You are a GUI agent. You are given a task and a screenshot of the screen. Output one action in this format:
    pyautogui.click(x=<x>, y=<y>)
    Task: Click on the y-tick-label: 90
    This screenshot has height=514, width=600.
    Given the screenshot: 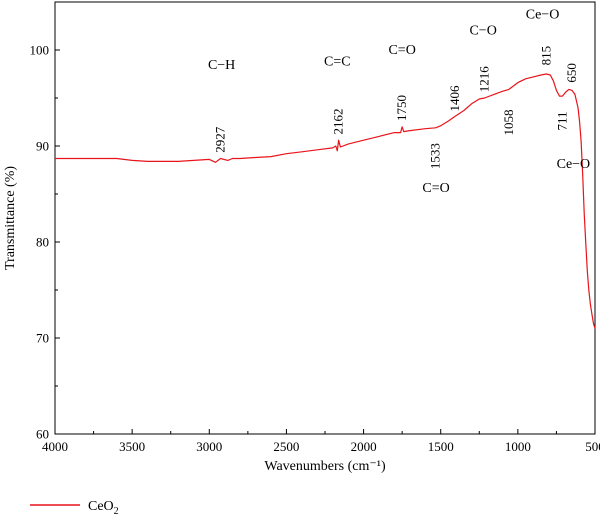 What is the action you would take?
    pyautogui.click(x=42, y=146)
    